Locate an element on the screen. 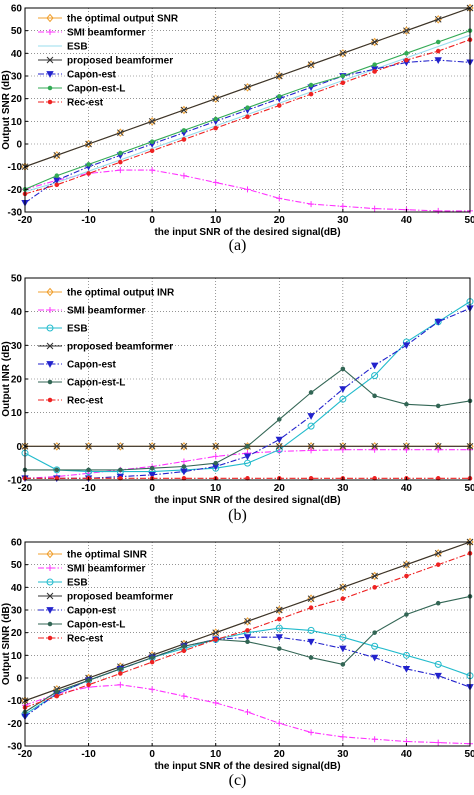 The width and height of the screenshot is (474, 795). figure-caption: (b) is located at coordinates (237, 515).